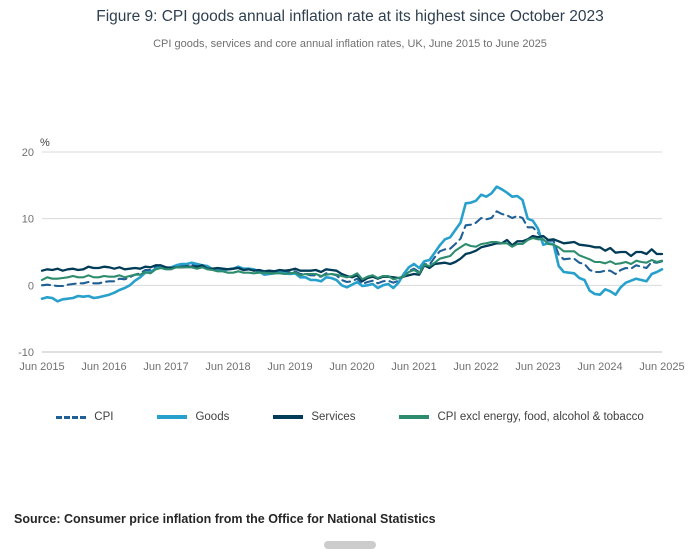 The width and height of the screenshot is (700, 549). Describe the element at coordinates (104, 417) in the screenshot. I see `legend-label-cpi: CPI` at that location.